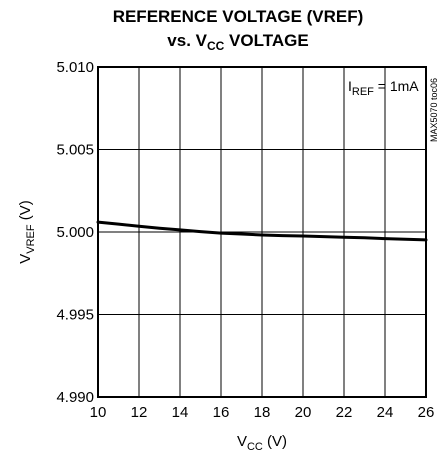 Image resolution: width=446 pixels, height=459 pixels. I want to click on chart-title-line1: REFERENCE VOLTAGE (VREF), so click(238, 16).